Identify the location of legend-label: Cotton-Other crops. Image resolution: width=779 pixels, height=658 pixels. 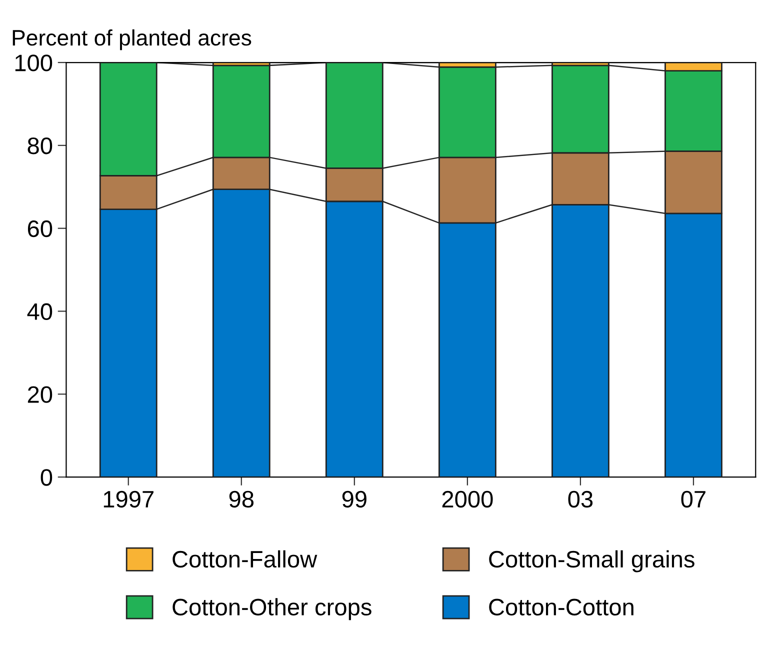
(272, 609).